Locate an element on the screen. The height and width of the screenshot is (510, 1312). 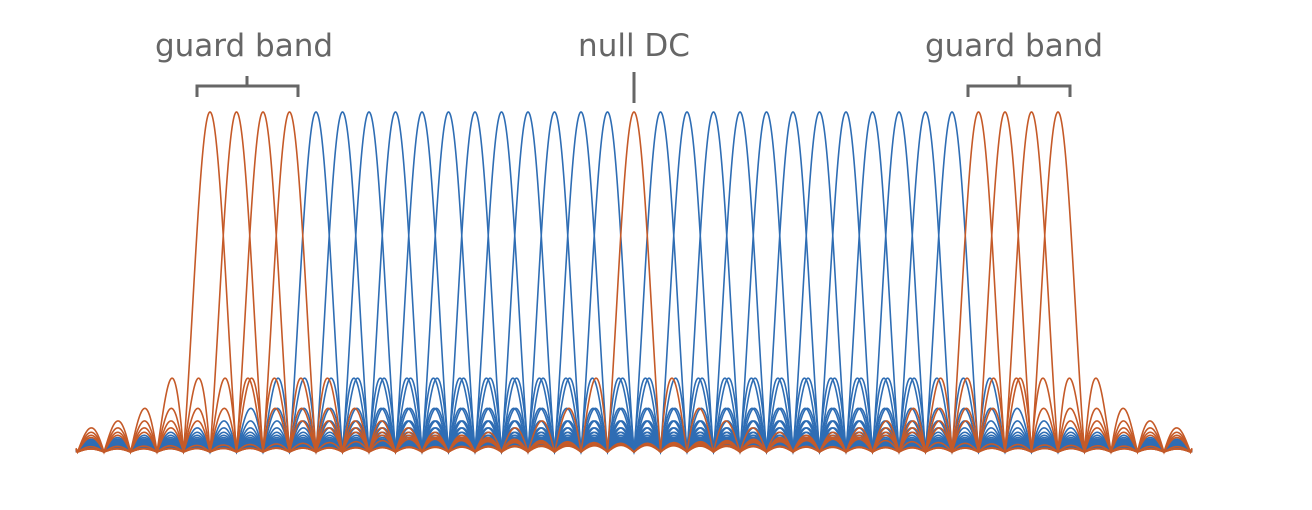
left-guard-band-bracket is located at coordinates (247, 86).